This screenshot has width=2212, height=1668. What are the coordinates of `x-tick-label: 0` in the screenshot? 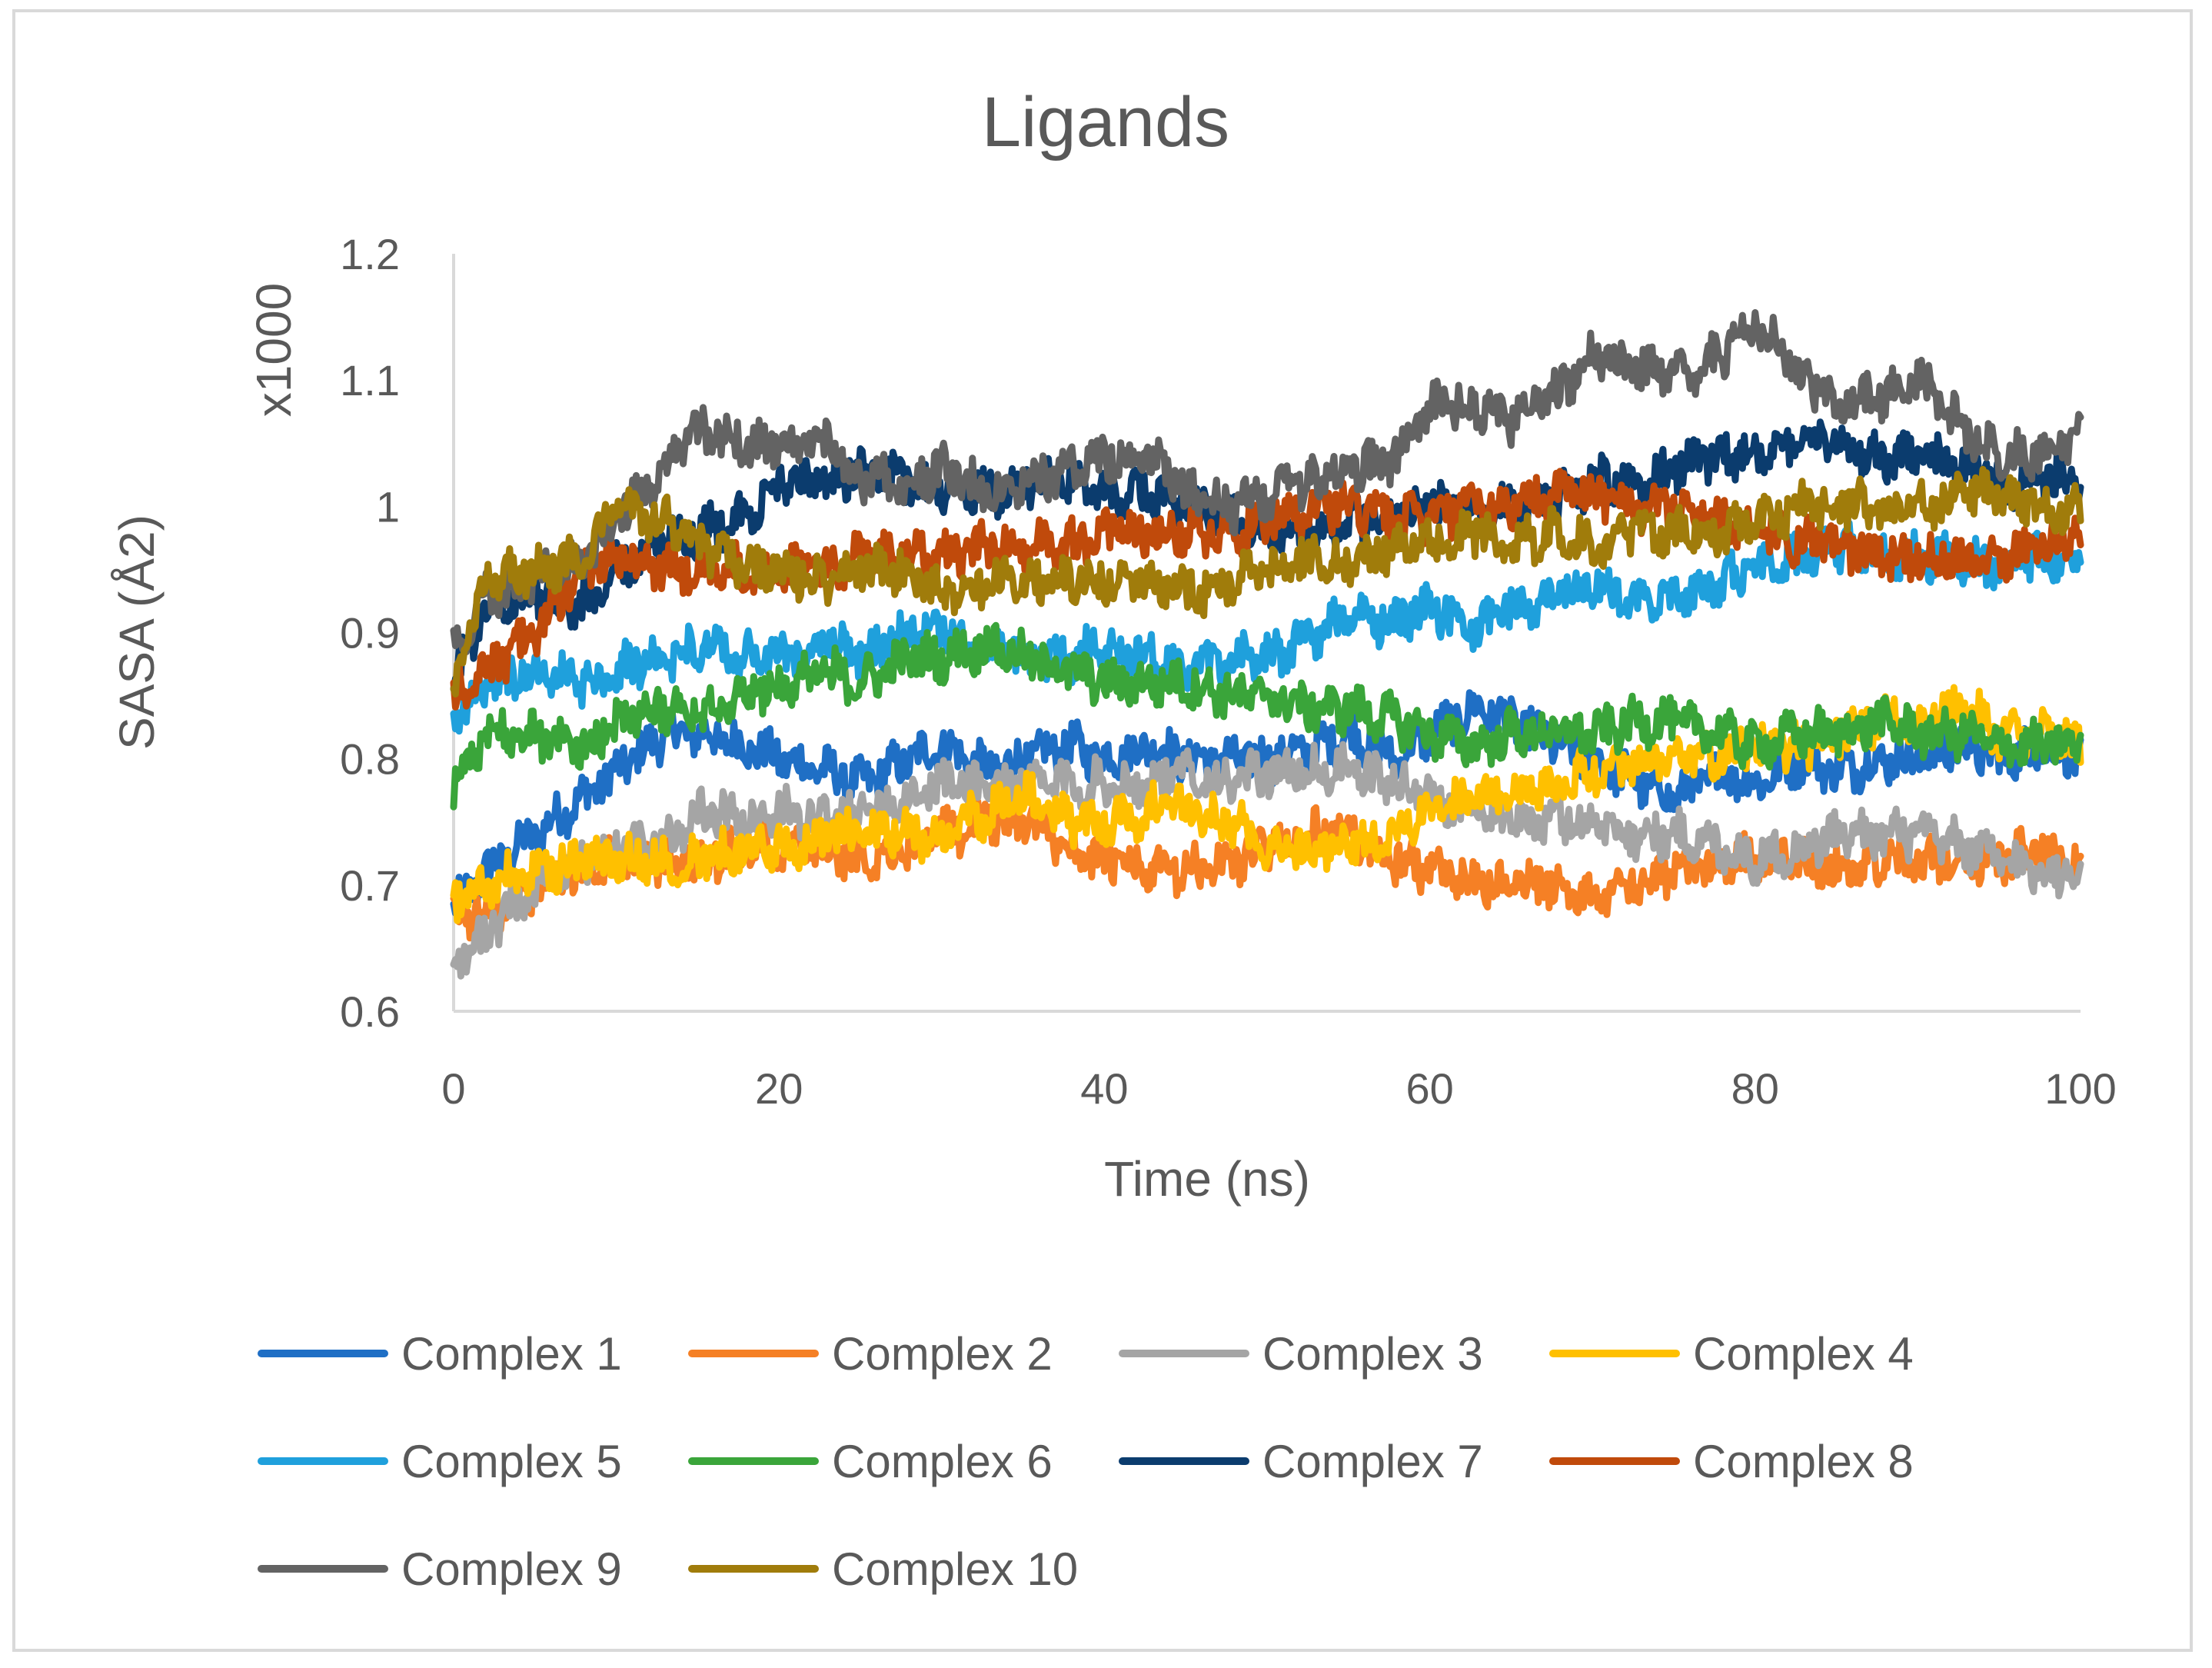 It's located at (453, 1088).